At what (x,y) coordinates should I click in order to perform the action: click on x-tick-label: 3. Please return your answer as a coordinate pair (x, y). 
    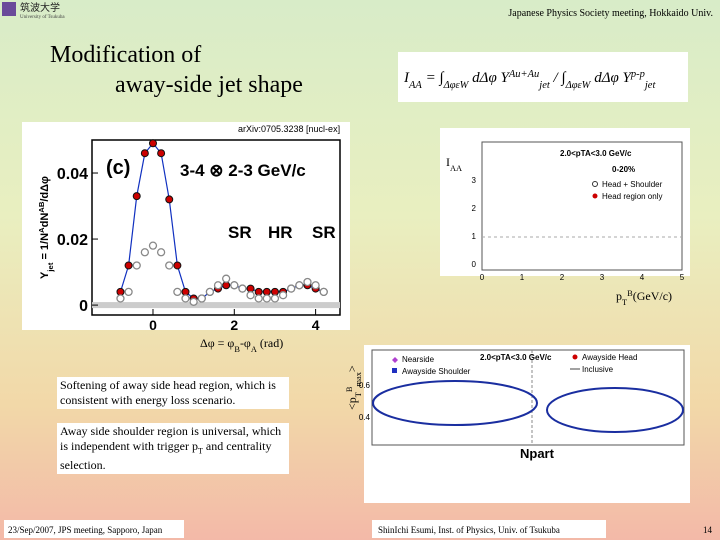
    Looking at the image, I should click on (602, 277).